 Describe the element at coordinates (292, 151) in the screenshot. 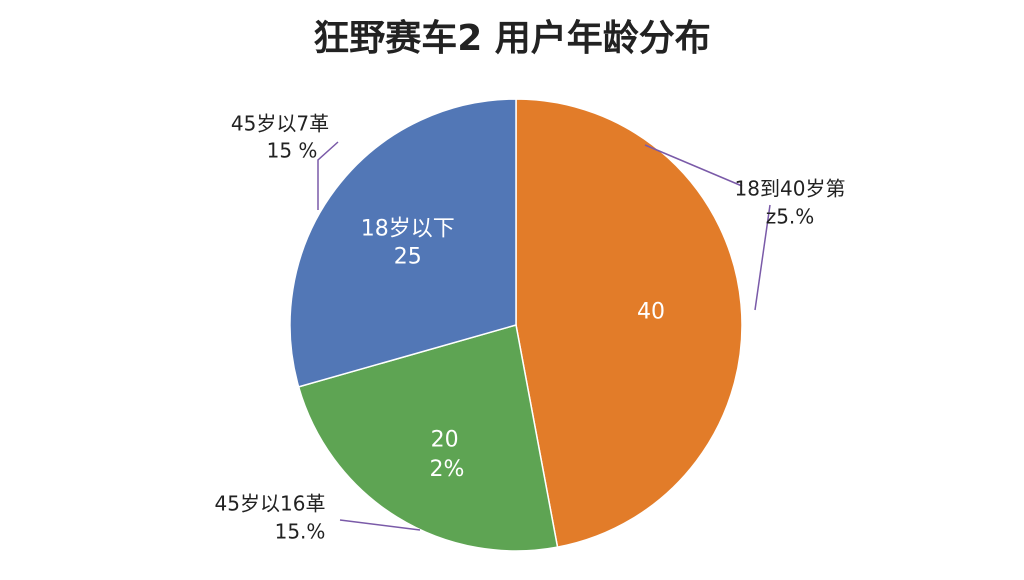

I see `annotation: 15 %` at that location.